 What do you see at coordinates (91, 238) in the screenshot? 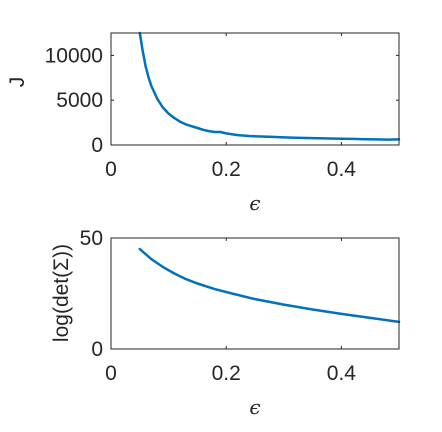
I see `bot-ytick-label: 50` at bounding box center [91, 238].